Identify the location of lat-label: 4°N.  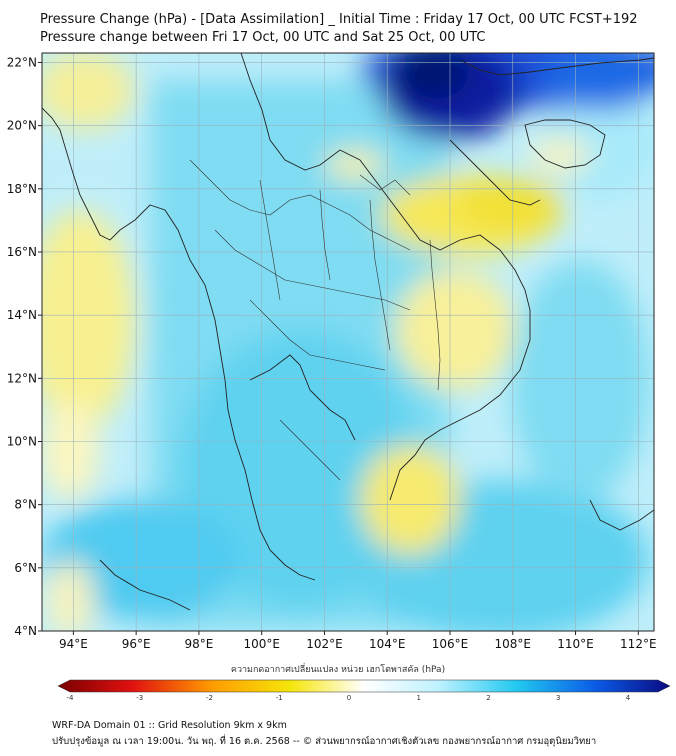
(25, 631).